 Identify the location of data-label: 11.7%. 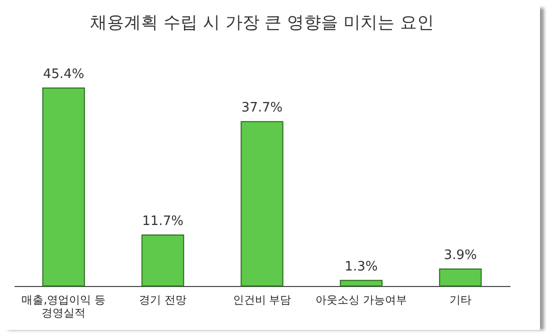
(163, 221).